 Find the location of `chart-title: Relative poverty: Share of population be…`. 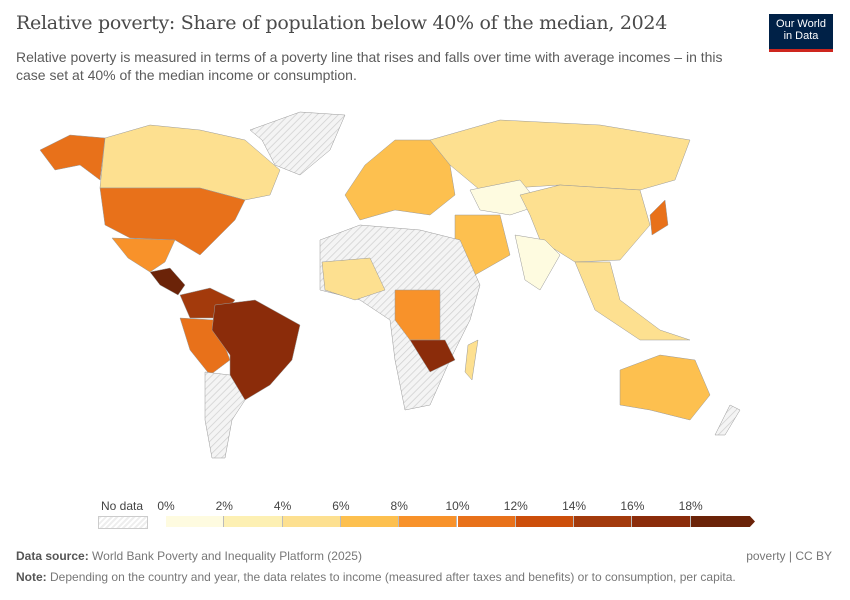

chart-title: Relative poverty: Share of population be… is located at coordinates (342, 23).